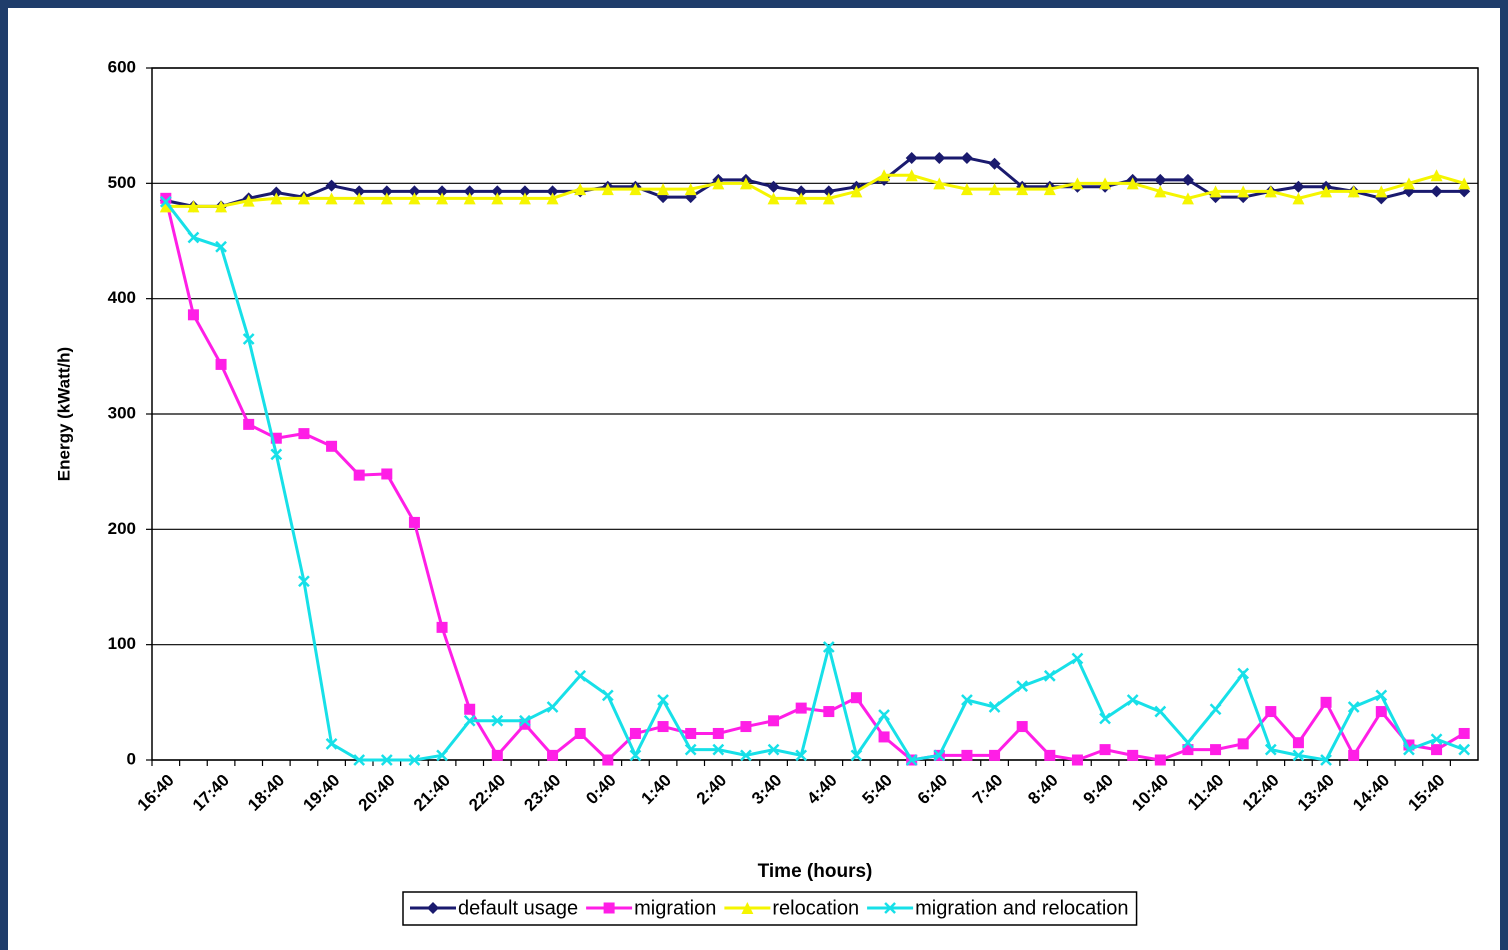 The width and height of the screenshot is (1508, 950). What do you see at coordinates (122, 528) in the screenshot?
I see `y-tick-label: 200` at bounding box center [122, 528].